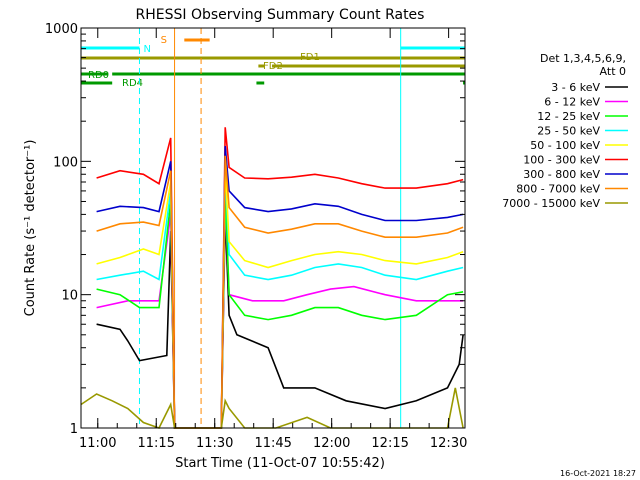 The width and height of the screenshot is (640, 480). Describe the element at coordinates (331, 443) in the screenshot. I see `x-tick-label: 12:00` at that location.